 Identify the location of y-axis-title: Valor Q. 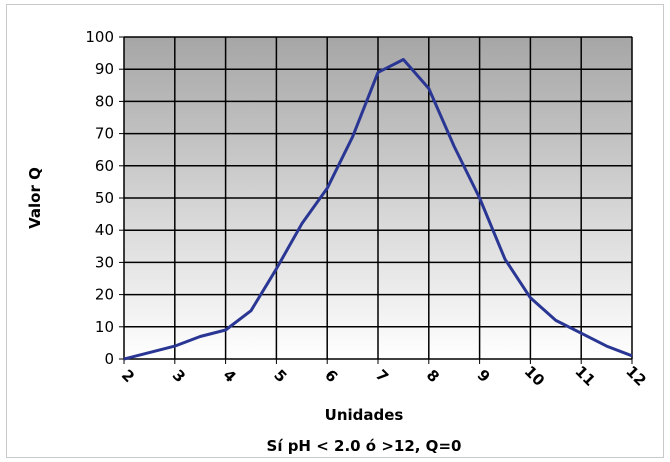
(35, 198).